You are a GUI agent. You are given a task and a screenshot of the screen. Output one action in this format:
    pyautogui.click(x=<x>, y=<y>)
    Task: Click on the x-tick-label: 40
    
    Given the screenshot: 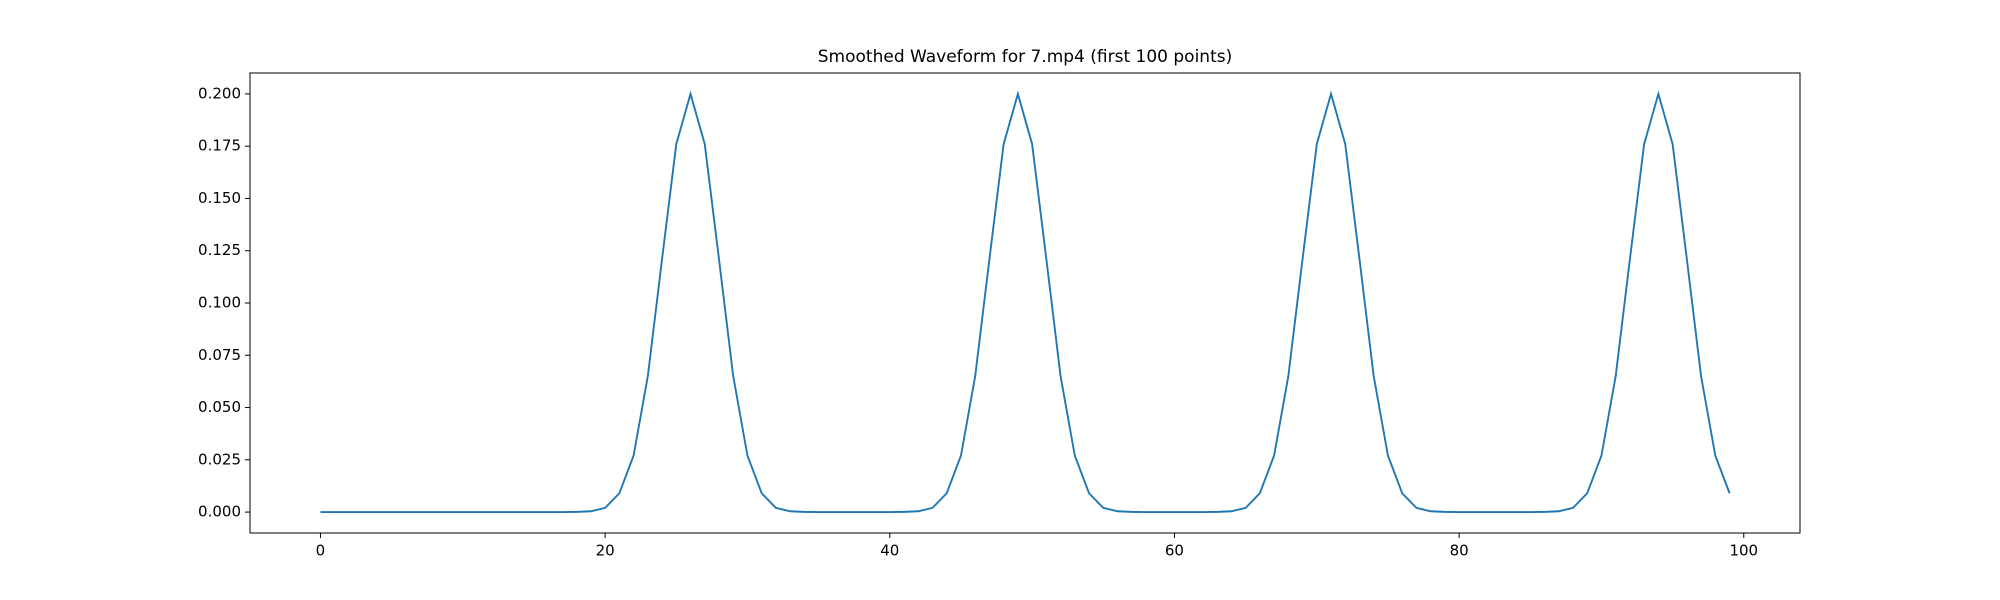 What is the action you would take?
    pyautogui.click(x=889, y=551)
    